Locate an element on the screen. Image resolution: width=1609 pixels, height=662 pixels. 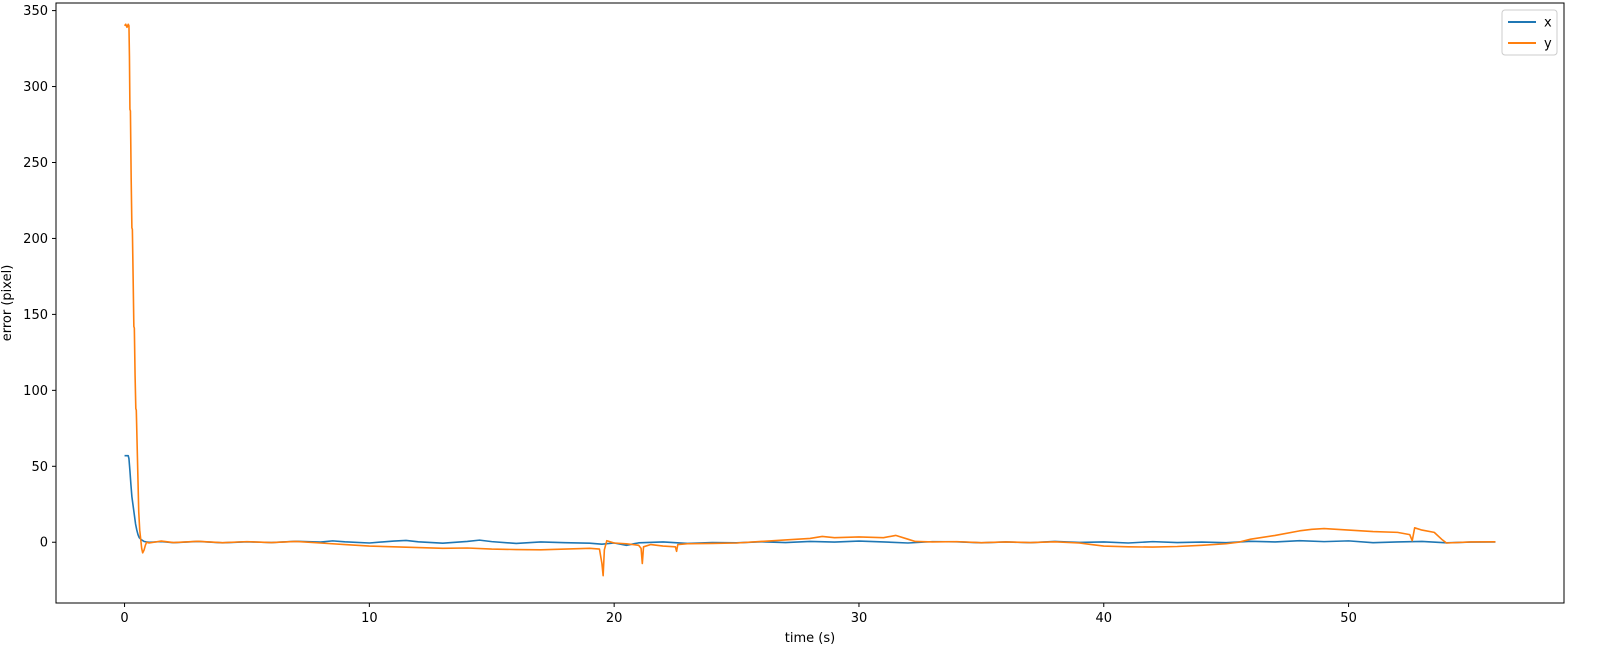
y-tick-label: 50 is located at coordinates (39, 467).